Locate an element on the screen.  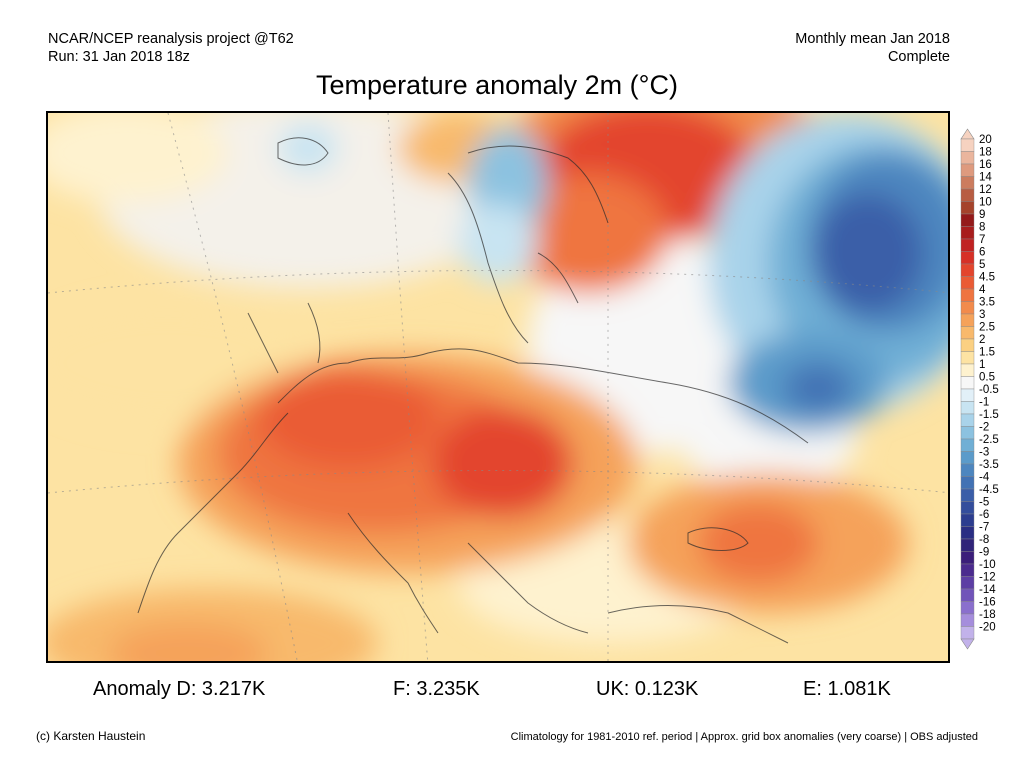
colorbar-tick-label: -10 is located at coordinates (987, 565).